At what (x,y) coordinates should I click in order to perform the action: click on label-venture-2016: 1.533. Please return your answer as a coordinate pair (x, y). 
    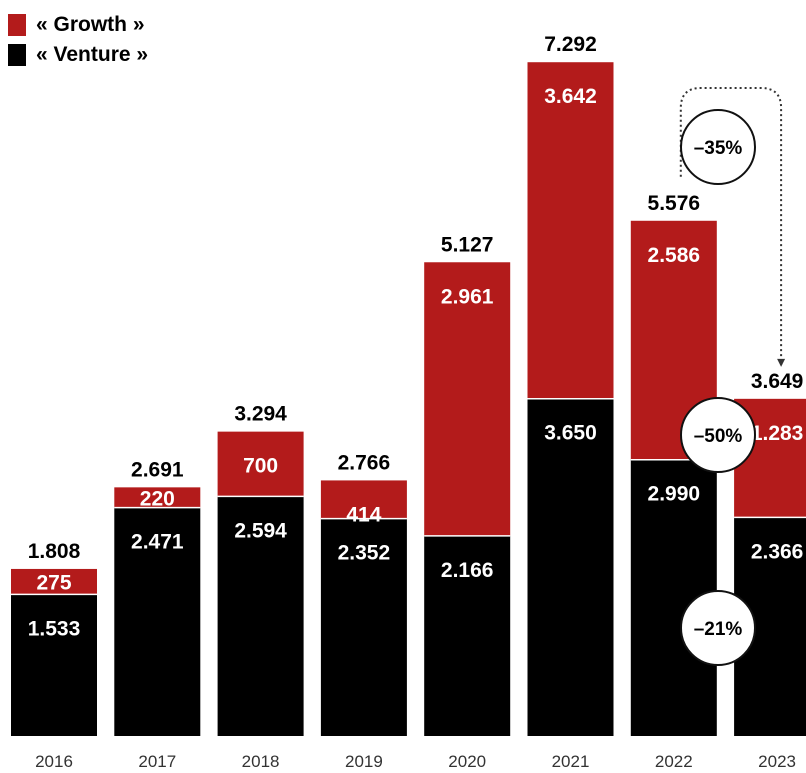
    Looking at the image, I should click on (54, 628).